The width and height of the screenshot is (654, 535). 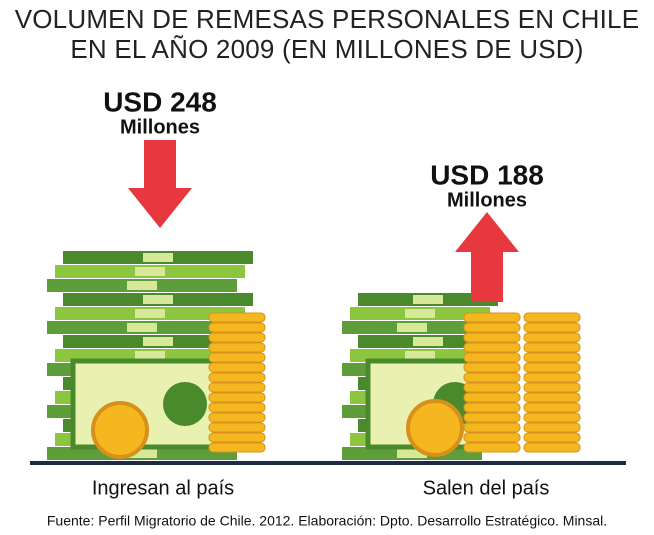 What do you see at coordinates (487, 174) in the screenshot?
I see `value-label: USD 188` at bounding box center [487, 174].